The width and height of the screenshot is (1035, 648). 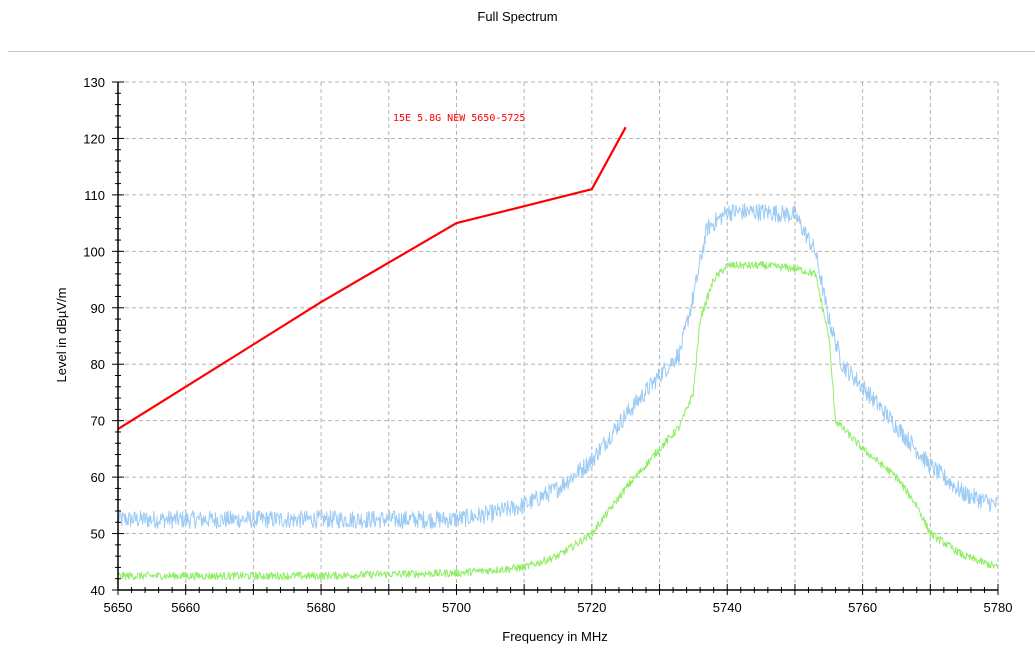 I want to click on y-tick-label: 50, so click(x=98, y=534).